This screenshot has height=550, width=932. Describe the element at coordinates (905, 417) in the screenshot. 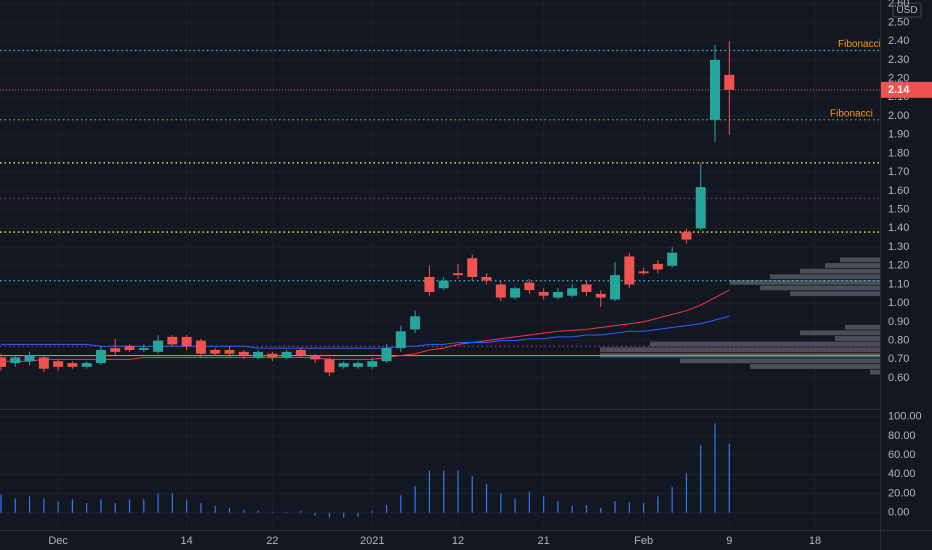

I see `y2-tick-label: 100.00` at that location.